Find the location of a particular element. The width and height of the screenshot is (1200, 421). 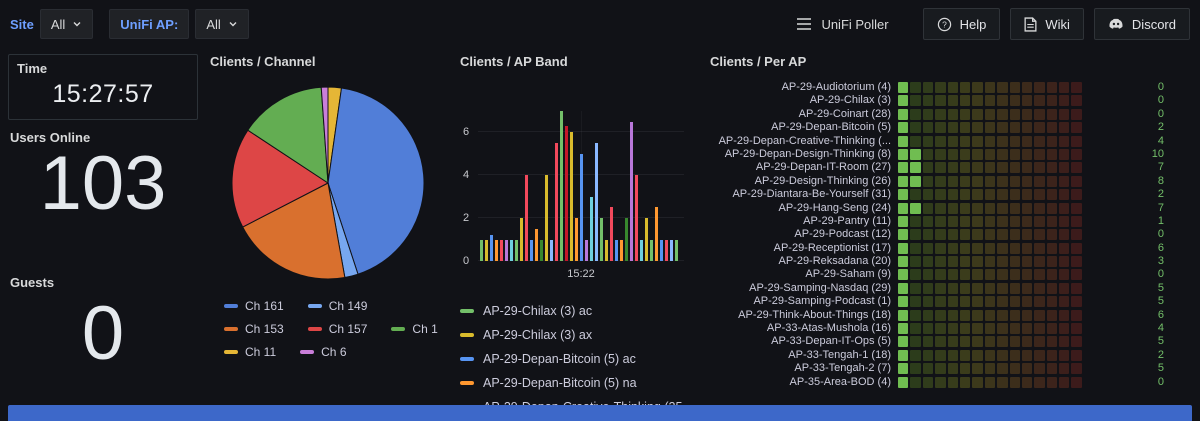

pie-panel-title: Clients / Channel is located at coordinates (263, 61).